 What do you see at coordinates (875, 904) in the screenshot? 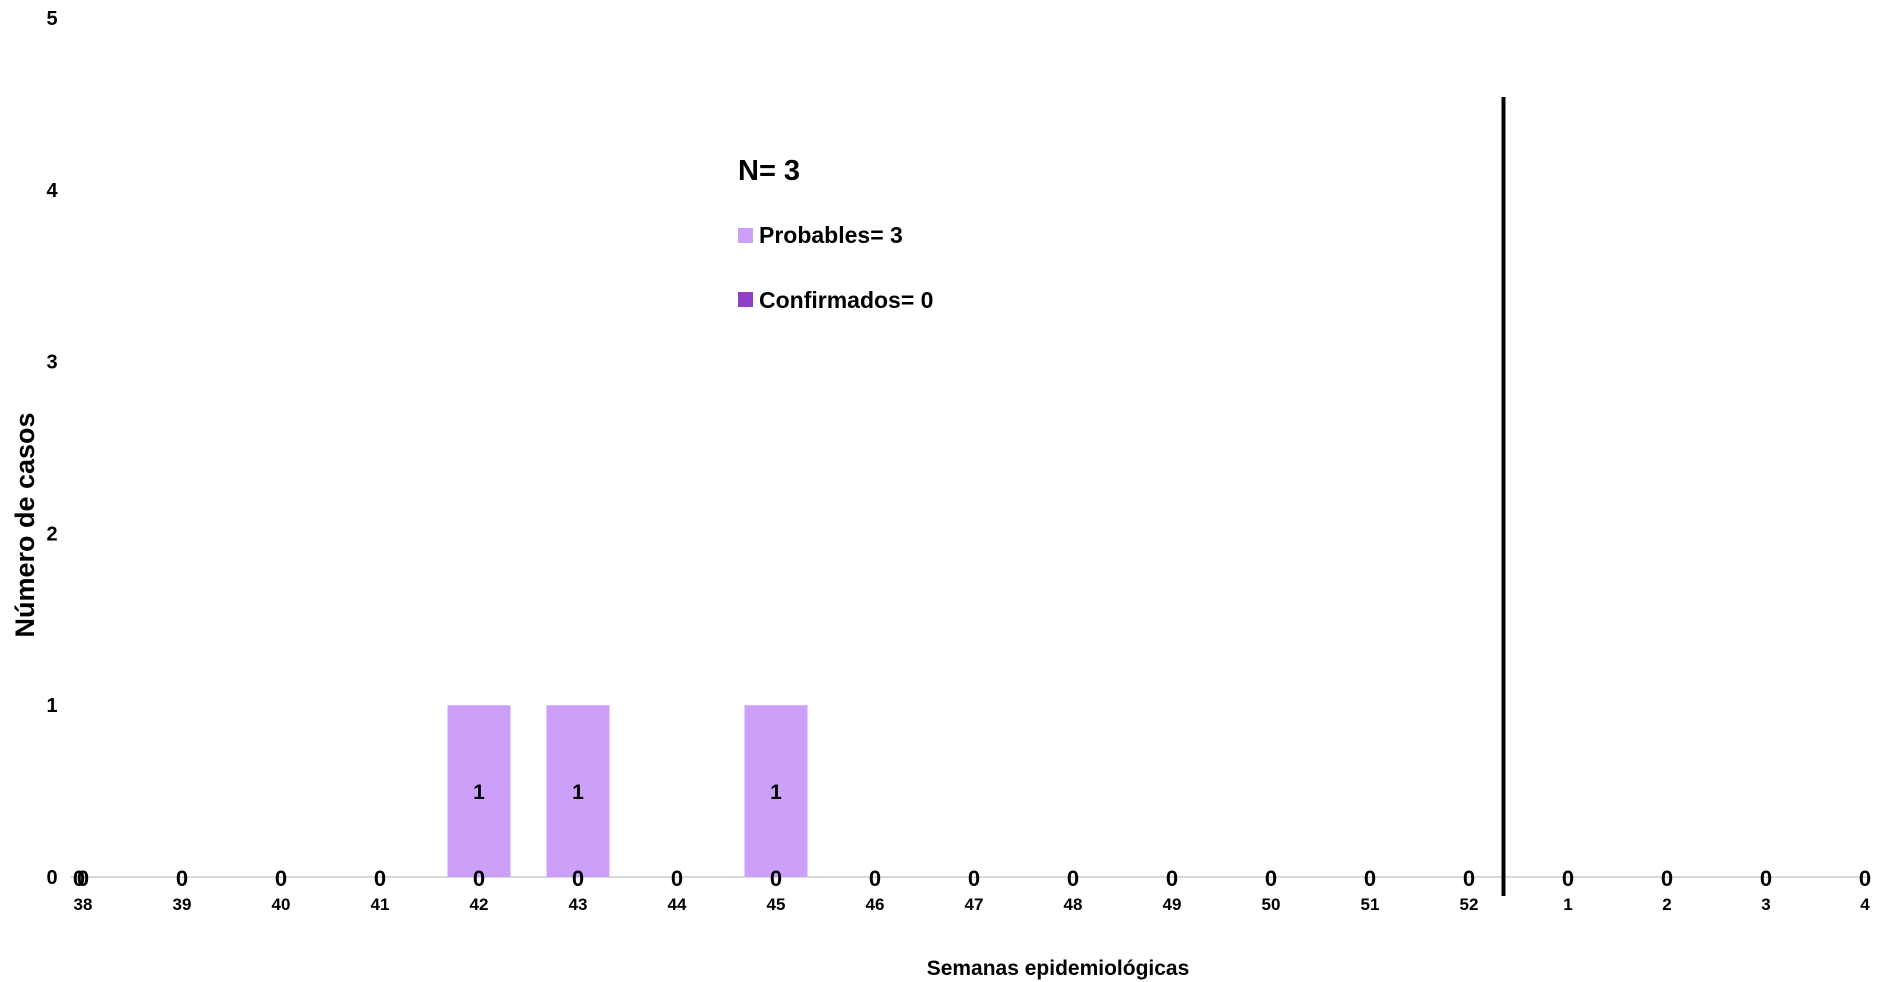
I see `x-tick-label-46: 46` at bounding box center [875, 904].